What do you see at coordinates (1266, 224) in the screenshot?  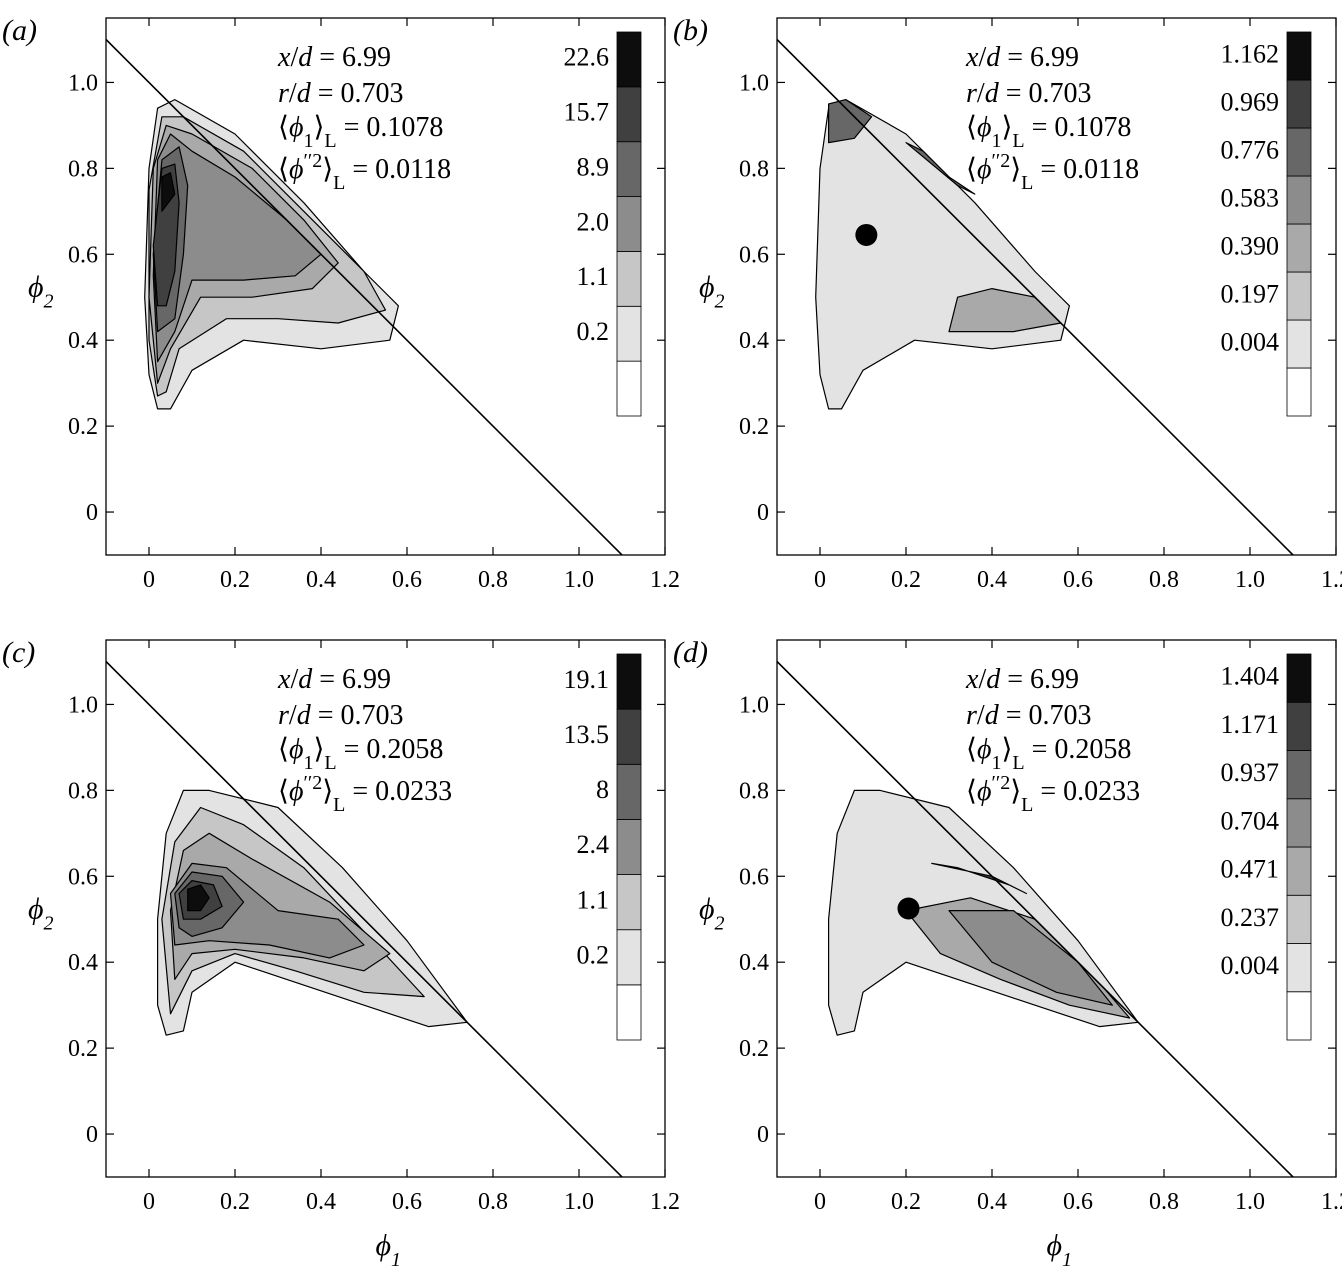 I see `colorbar: 1.162 0.969 0.776 0.583 0.390 0.197 0.004` at bounding box center [1266, 224].